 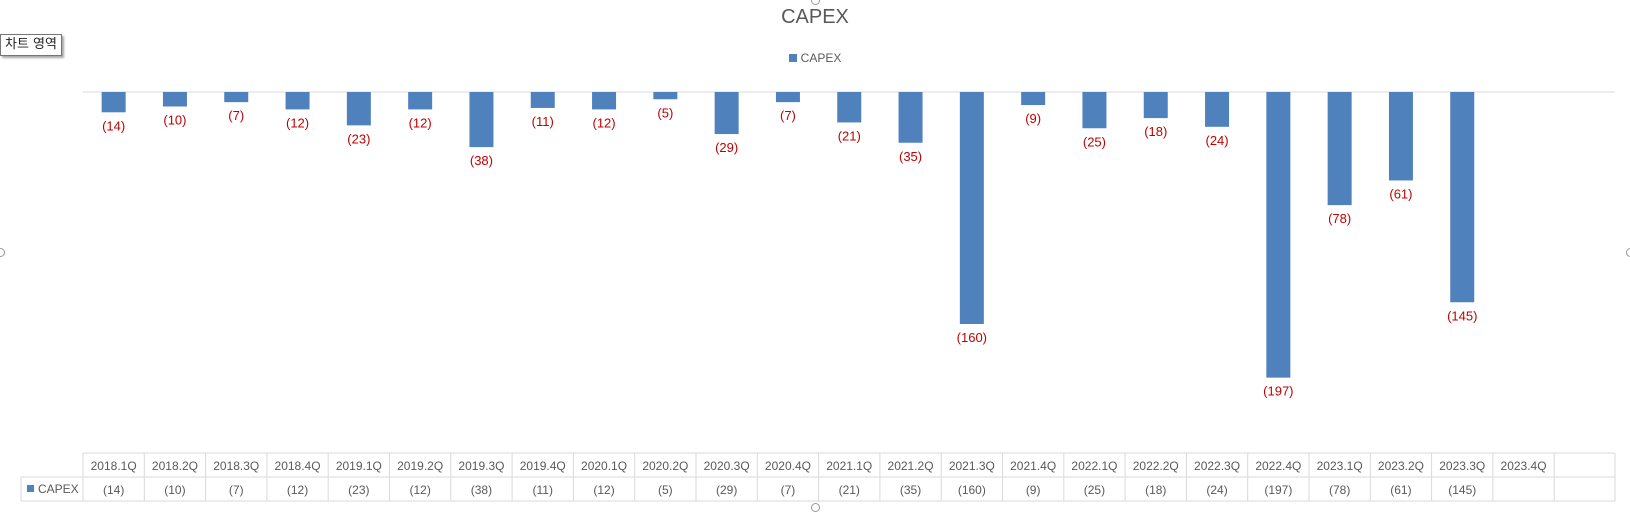 I want to click on table-value: (23), so click(x=358, y=490).